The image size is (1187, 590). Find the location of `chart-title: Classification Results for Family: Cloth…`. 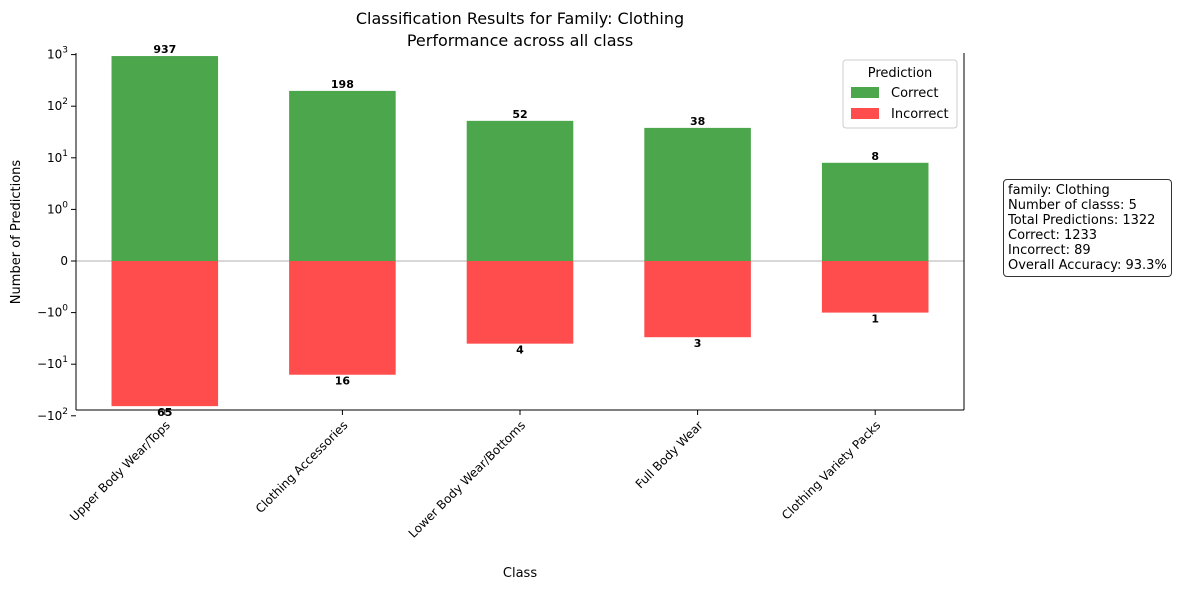

chart-title: Classification Results for Family: Cloth… is located at coordinates (520, 18).